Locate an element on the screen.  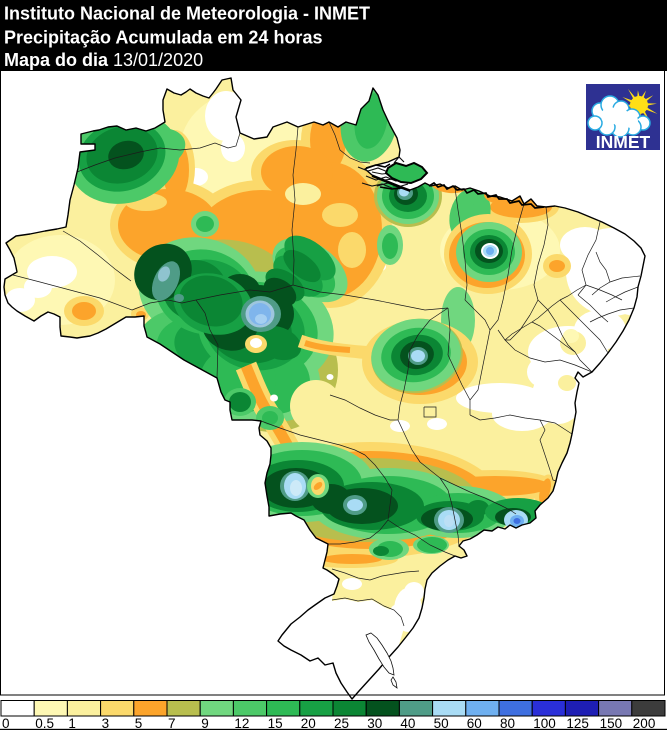
svg-text: 3 is located at coordinates (106, 723).